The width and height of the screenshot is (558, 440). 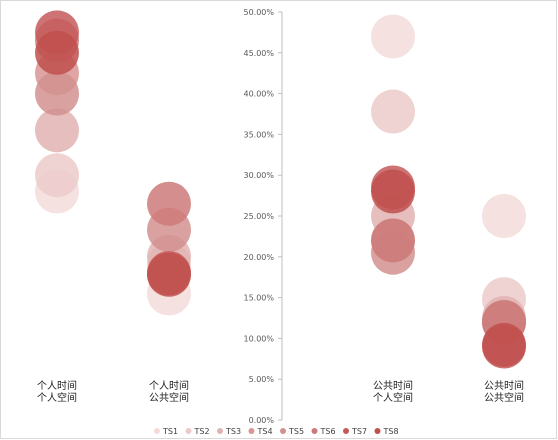 What do you see at coordinates (251, 431) in the screenshot?
I see `legend-marker-ts4` at bounding box center [251, 431].